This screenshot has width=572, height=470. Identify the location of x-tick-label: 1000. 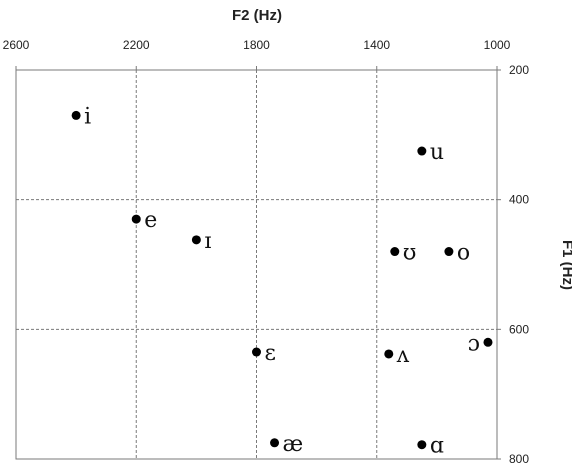
(497, 45).